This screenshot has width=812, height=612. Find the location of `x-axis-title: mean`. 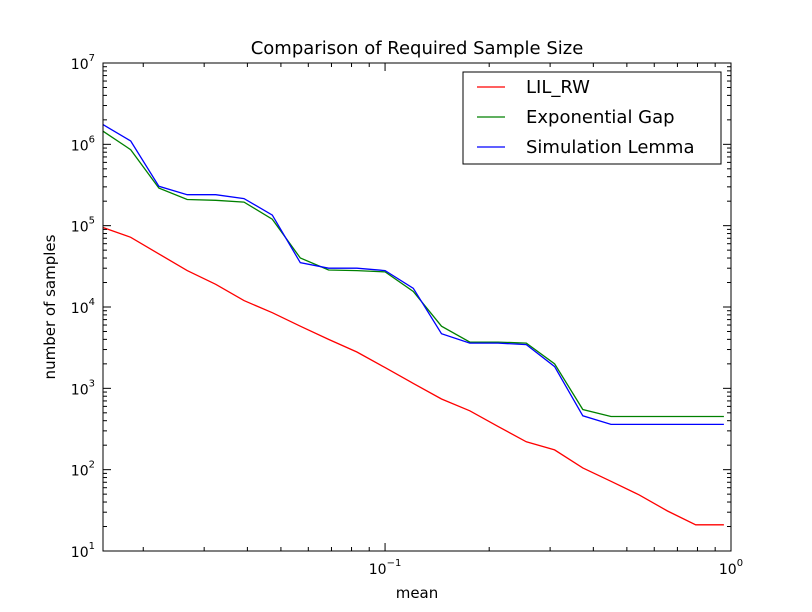

x-axis-title: mean is located at coordinates (417, 593).